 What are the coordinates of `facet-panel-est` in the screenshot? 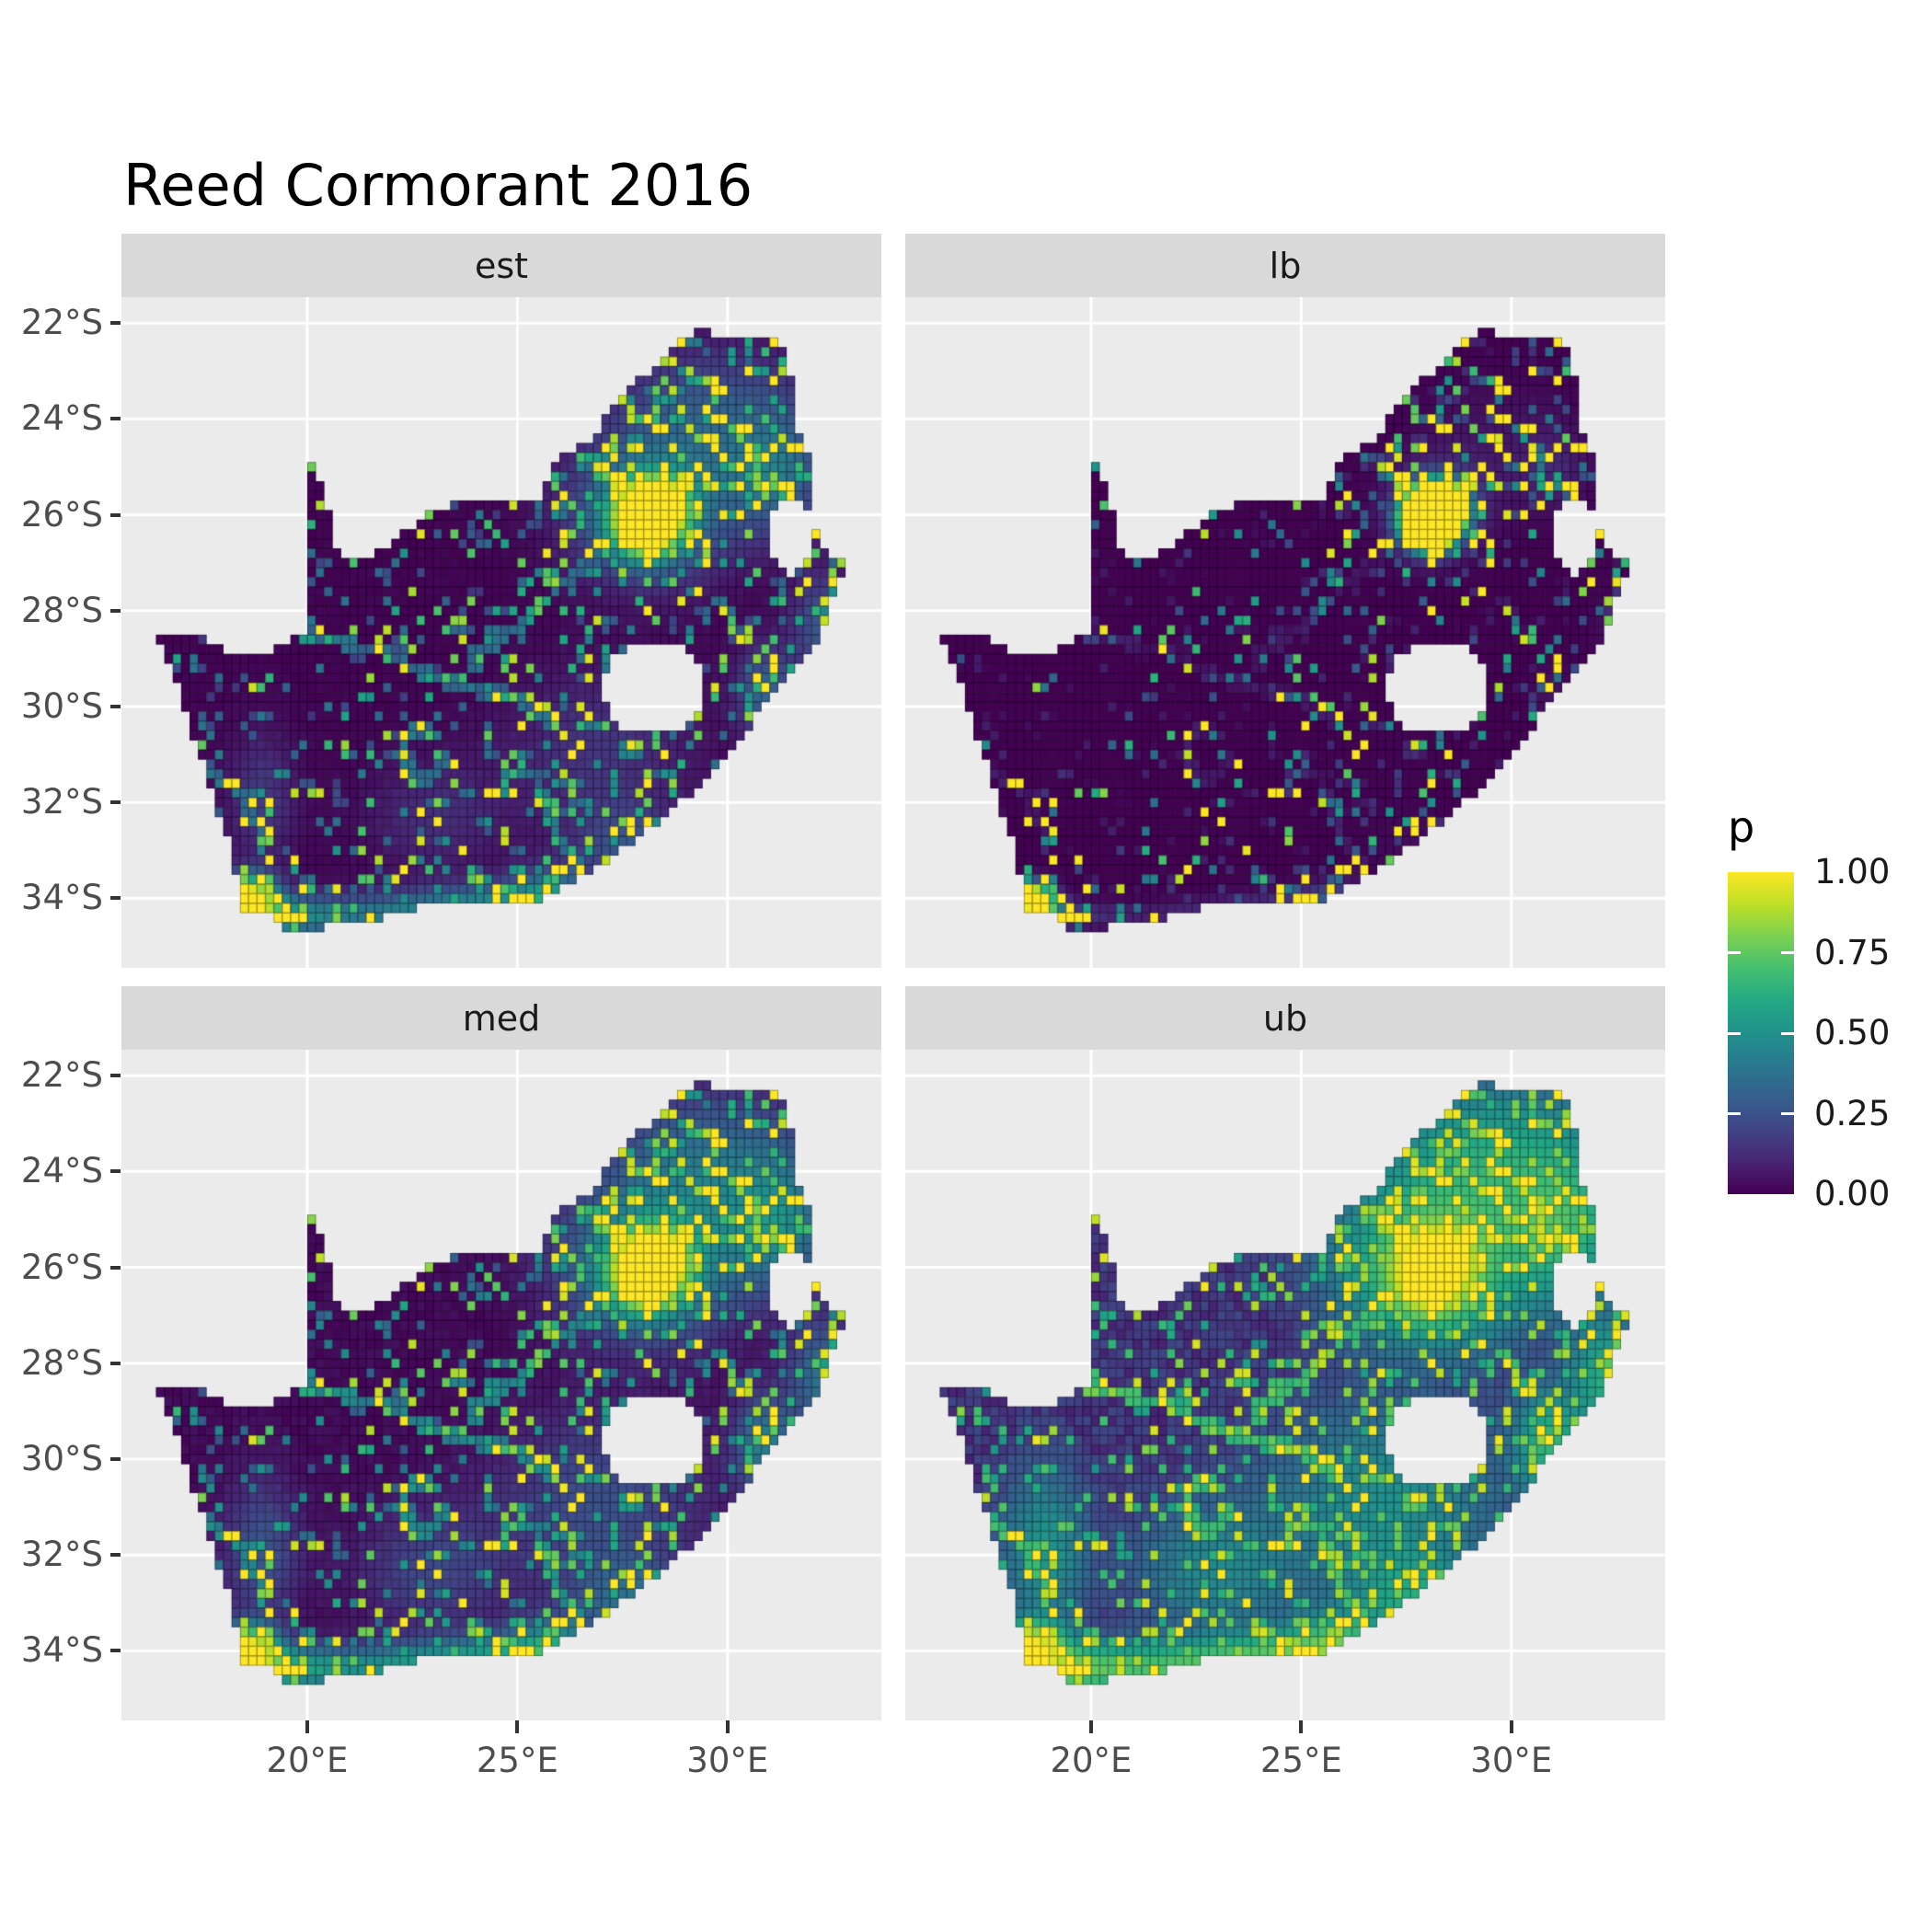 It's located at (501, 632).